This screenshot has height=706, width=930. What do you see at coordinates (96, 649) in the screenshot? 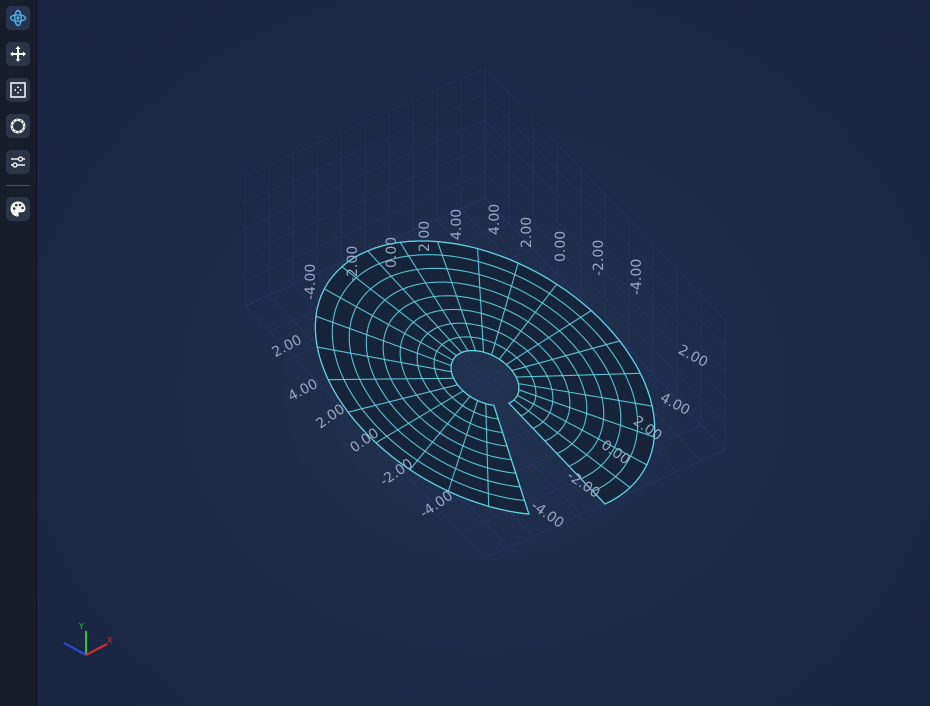
I see `gizmo-x-axis` at bounding box center [96, 649].